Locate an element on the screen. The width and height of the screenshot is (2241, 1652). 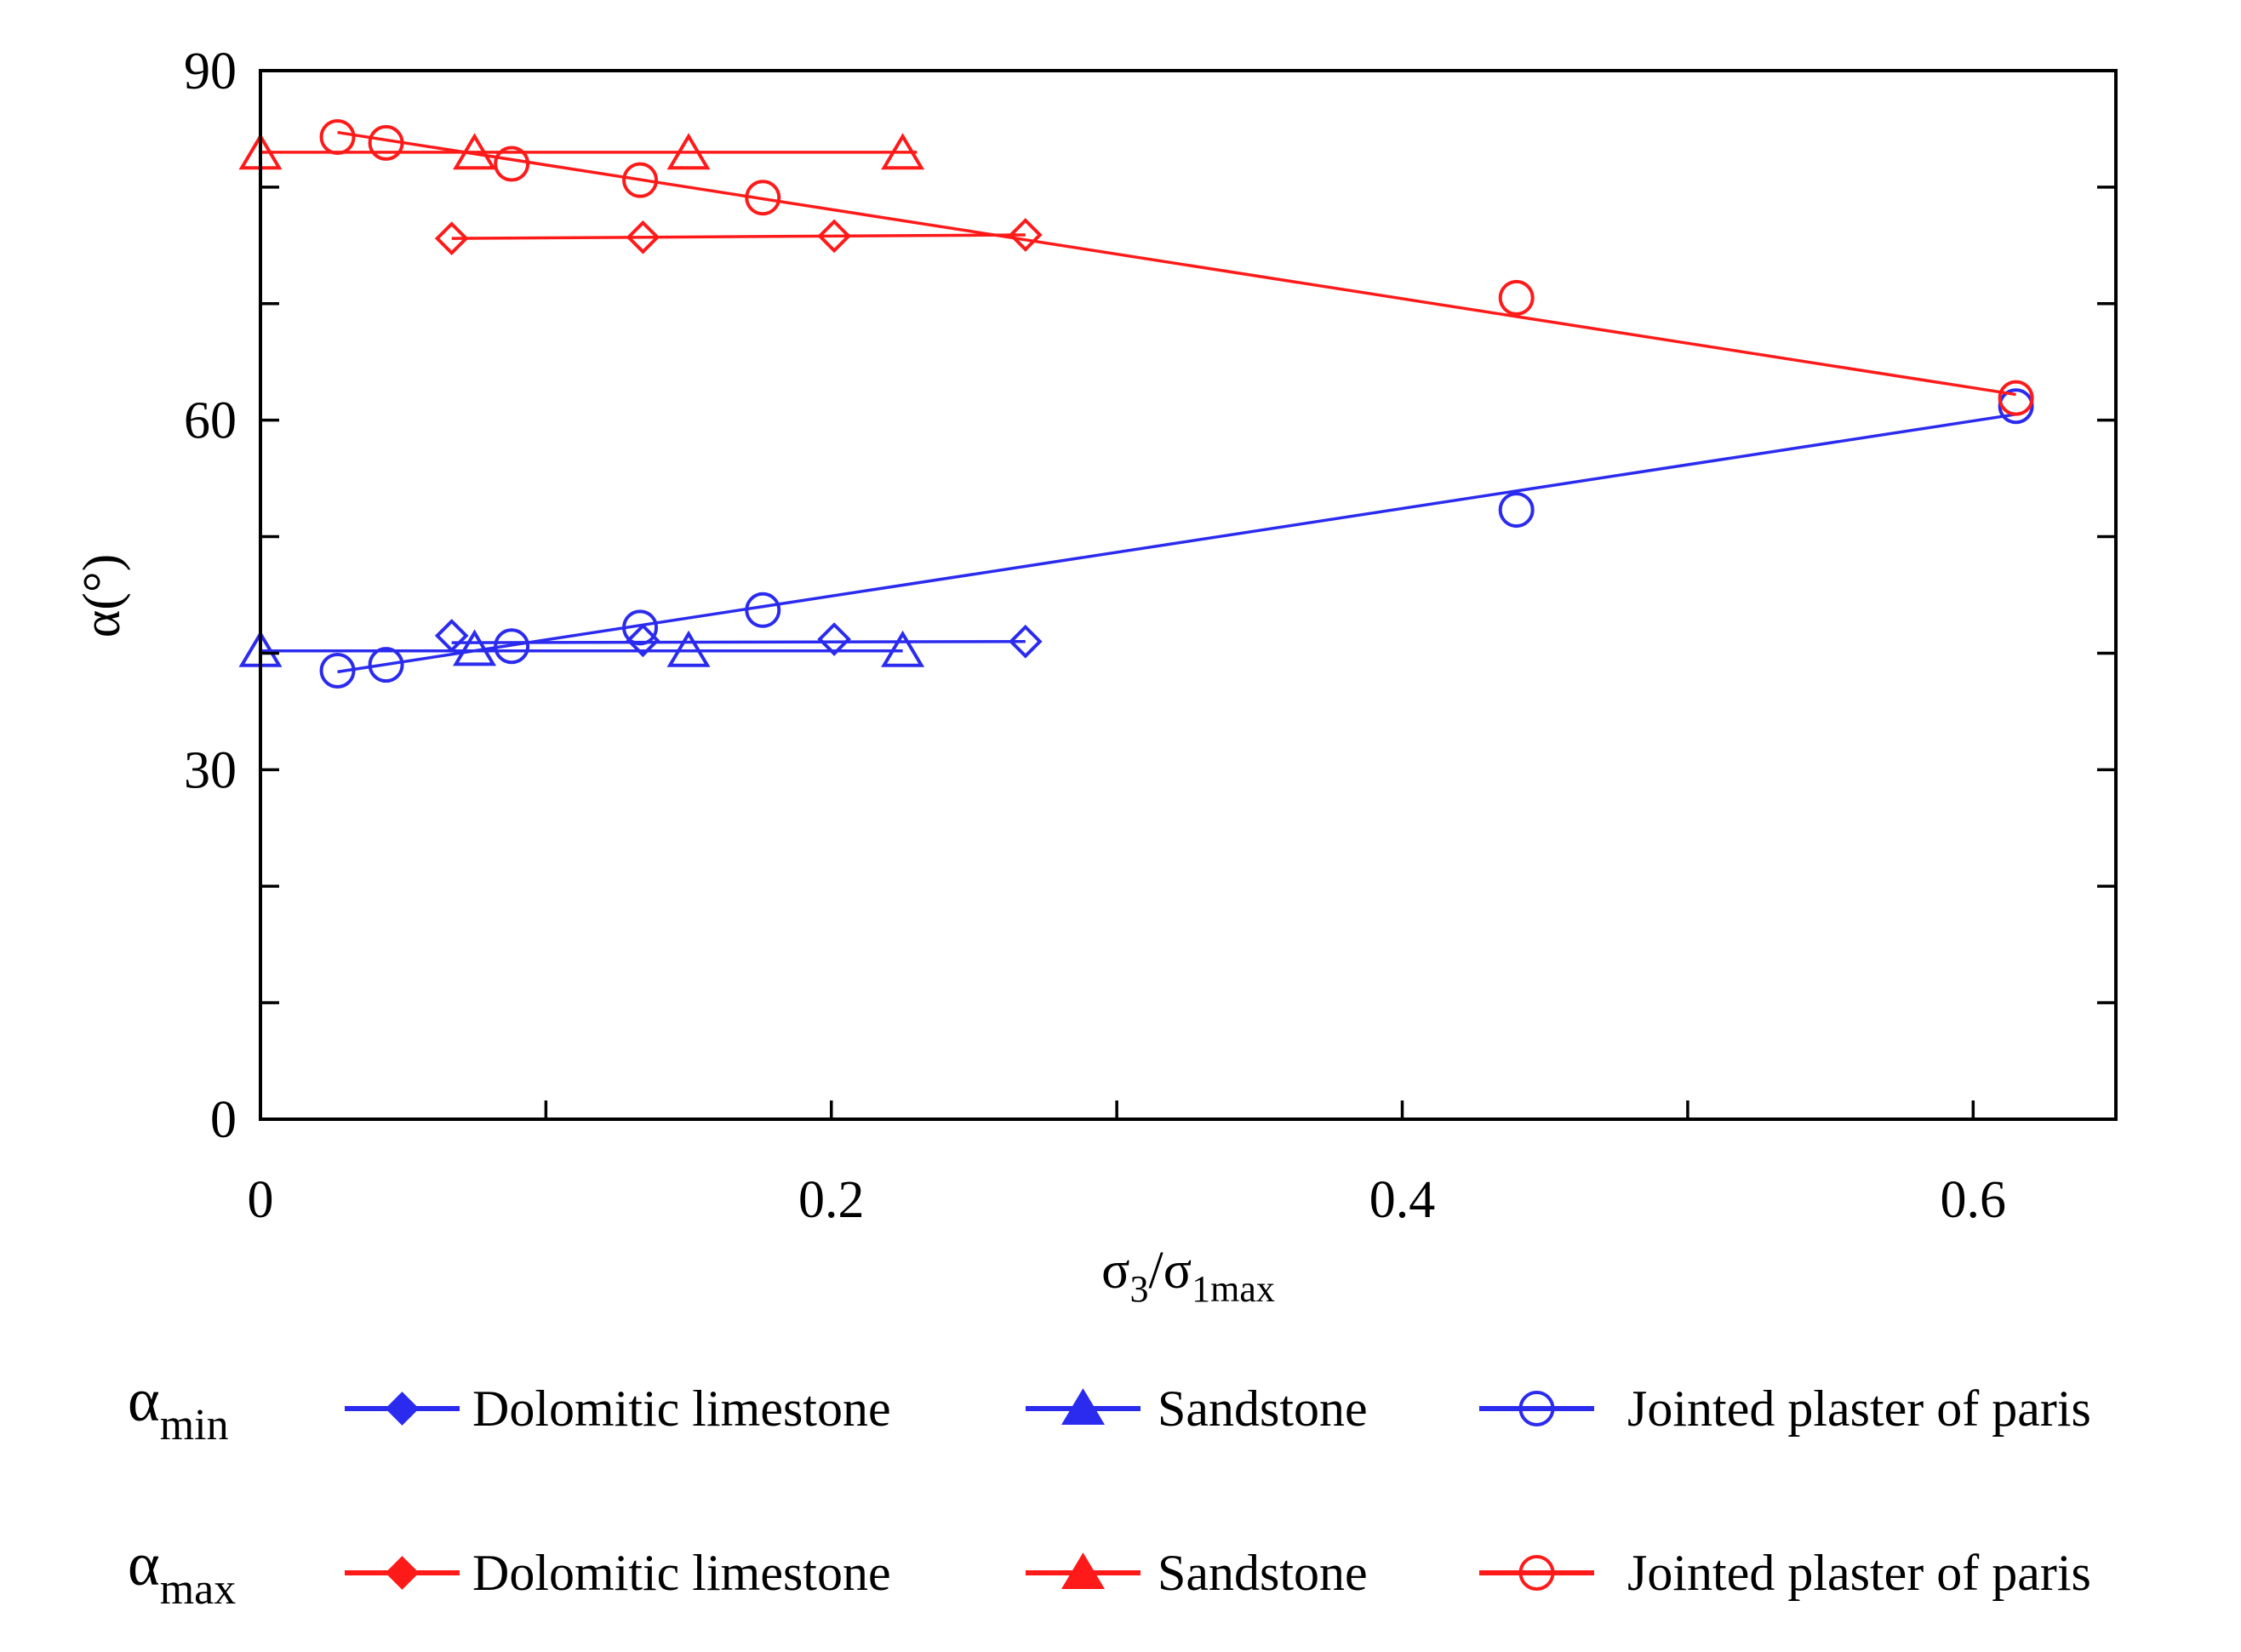
y-tick-label: 0 is located at coordinates (224, 1120).